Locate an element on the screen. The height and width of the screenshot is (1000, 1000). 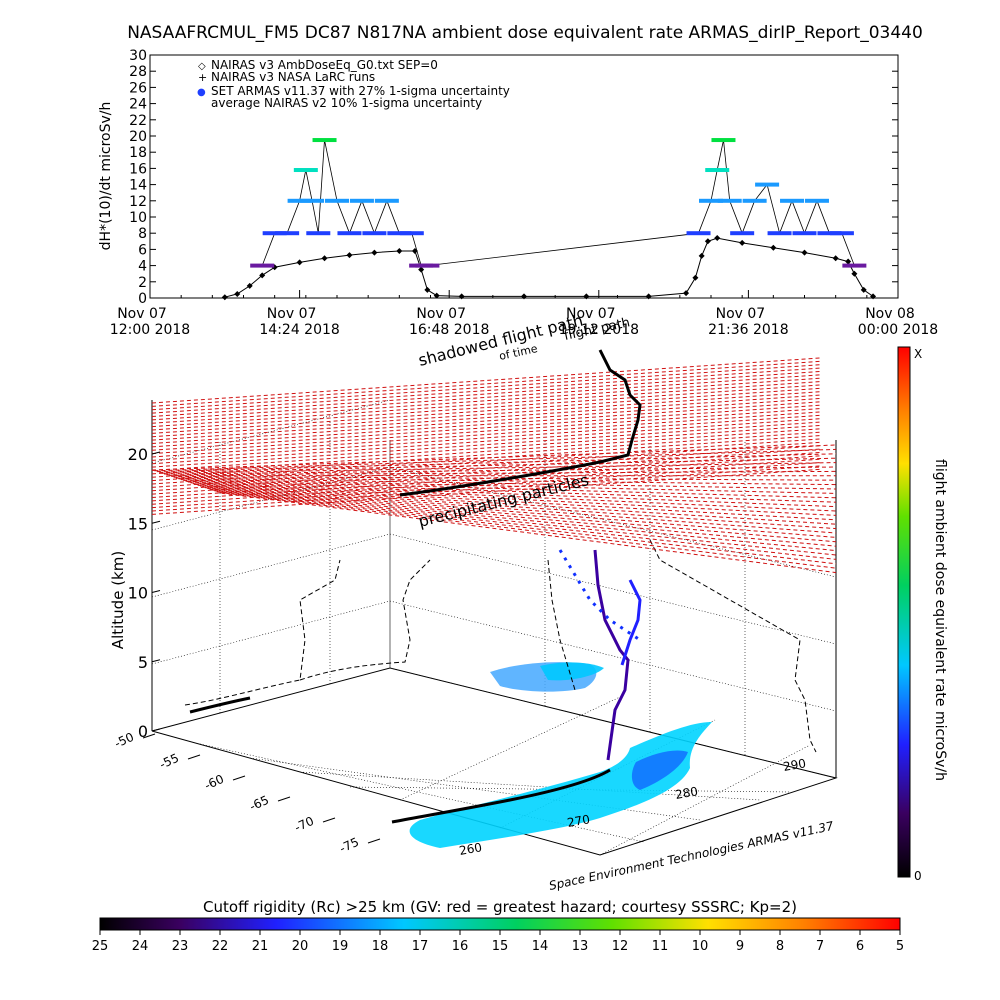
legend-entry-nairas-larc: NAIRAS v3 NASA LaRC runs is located at coordinates (293, 77).